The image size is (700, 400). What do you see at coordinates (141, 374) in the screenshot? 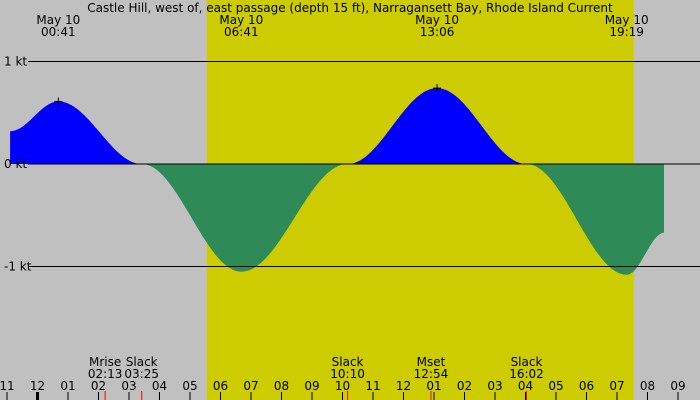
I see `event-time-label: 03:25` at bounding box center [141, 374].